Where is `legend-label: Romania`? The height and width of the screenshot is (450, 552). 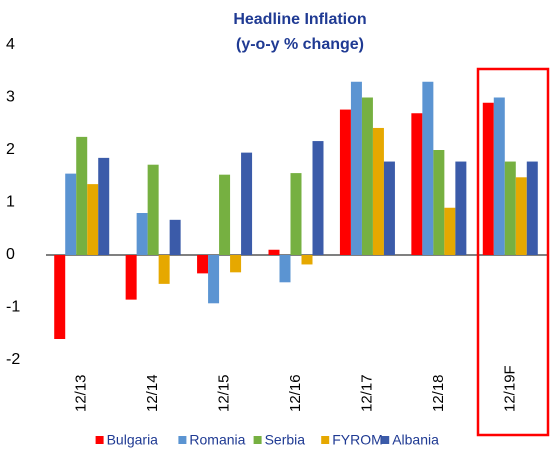 legend-label: Romania is located at coordinates (217, 440).